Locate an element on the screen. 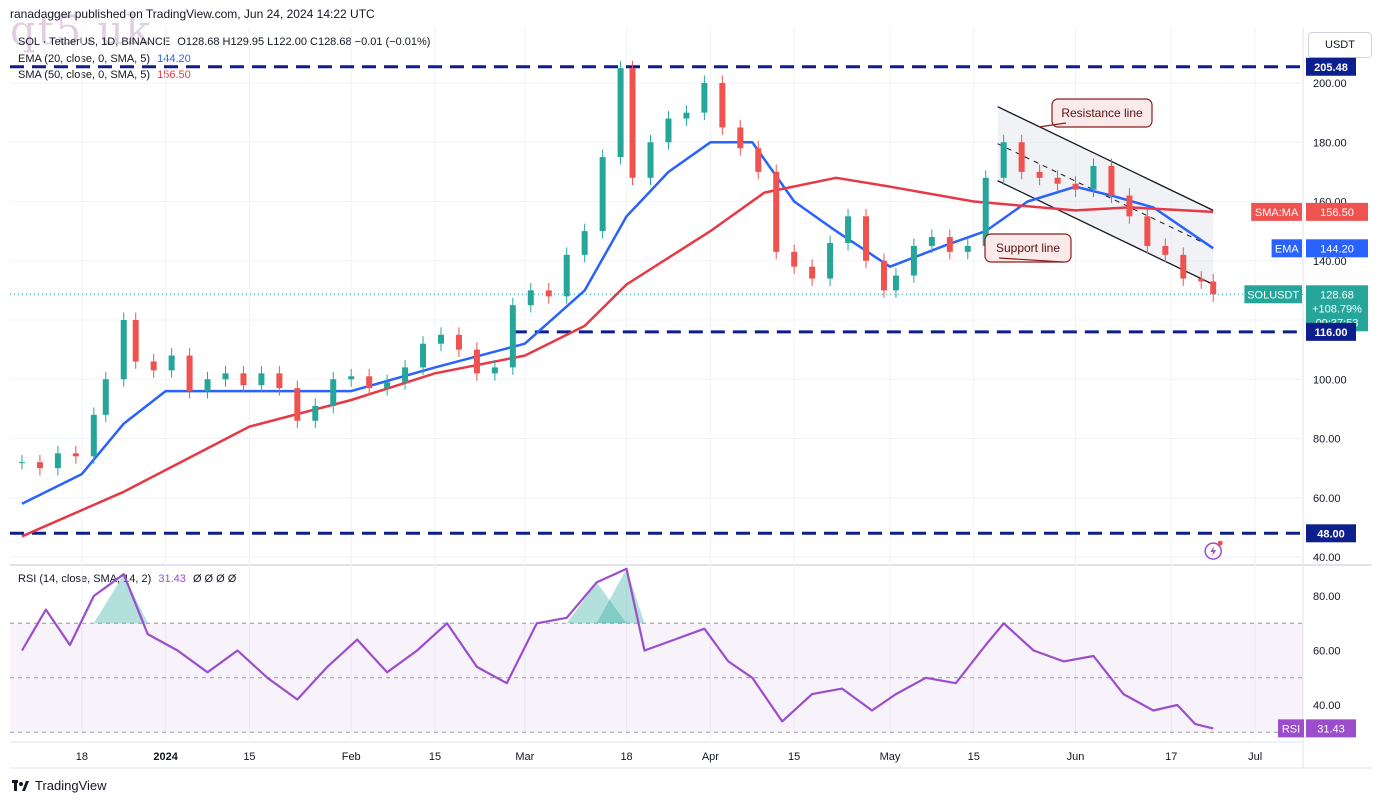  time-tick-label: 17 is located at coordinates (1171, 757).